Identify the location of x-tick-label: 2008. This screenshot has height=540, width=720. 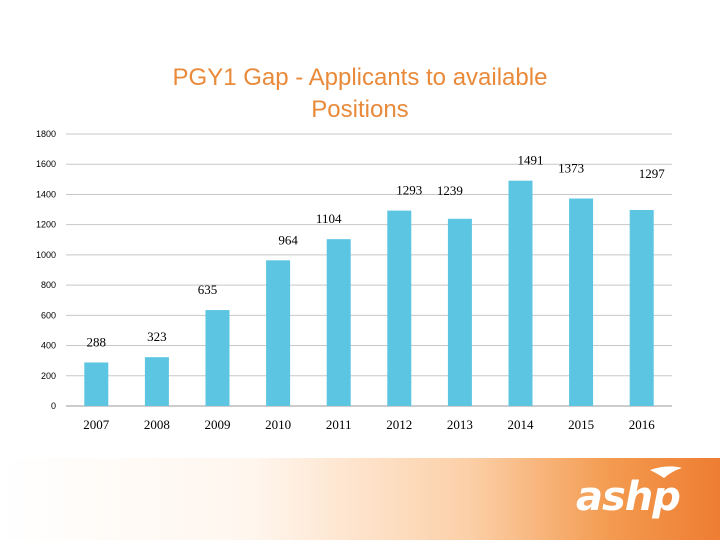
(157, 424).